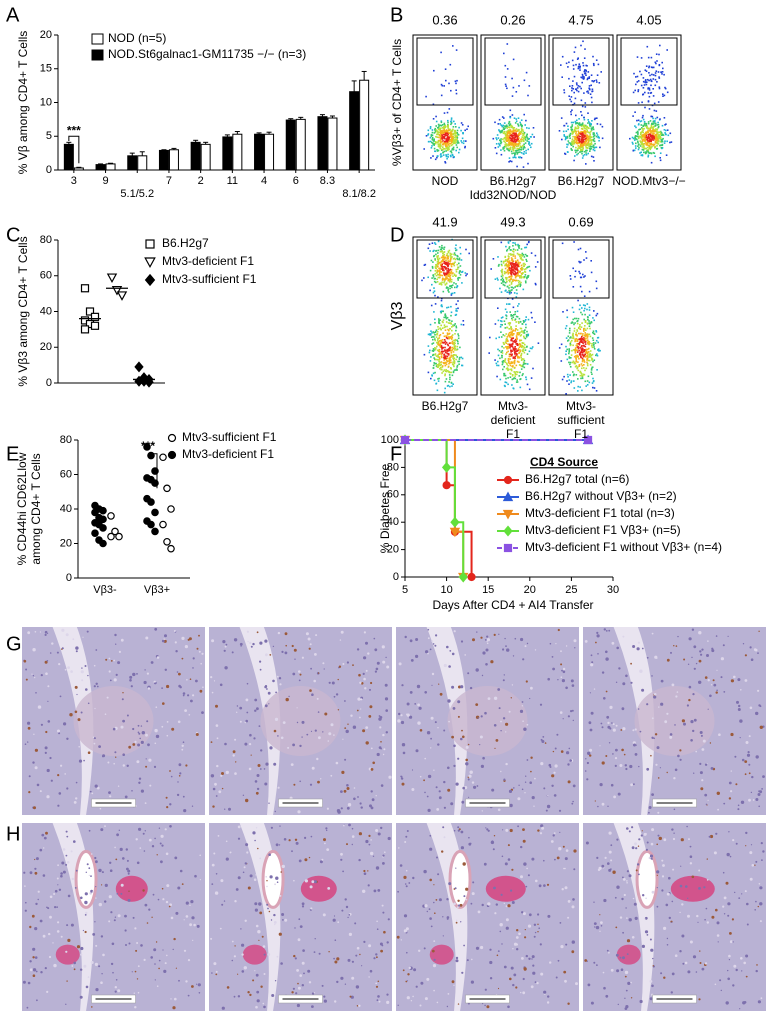 The image size is (770, 1016). What do you see at coordinates (46, 347) in the screenshot?
I see `y-tick-label: 20` at bounding box center [46, 347].